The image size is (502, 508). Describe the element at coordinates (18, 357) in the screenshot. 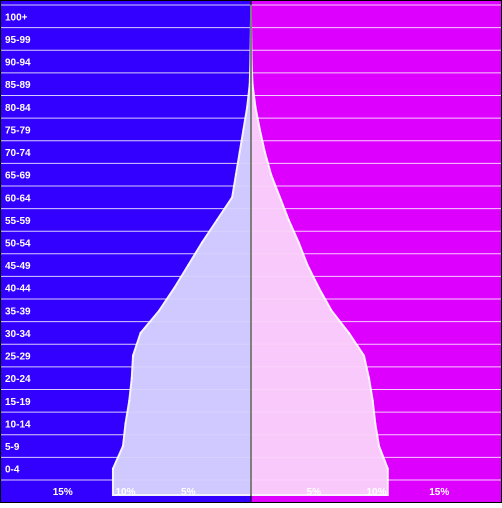

I see `age-label: 25-29` at that location.